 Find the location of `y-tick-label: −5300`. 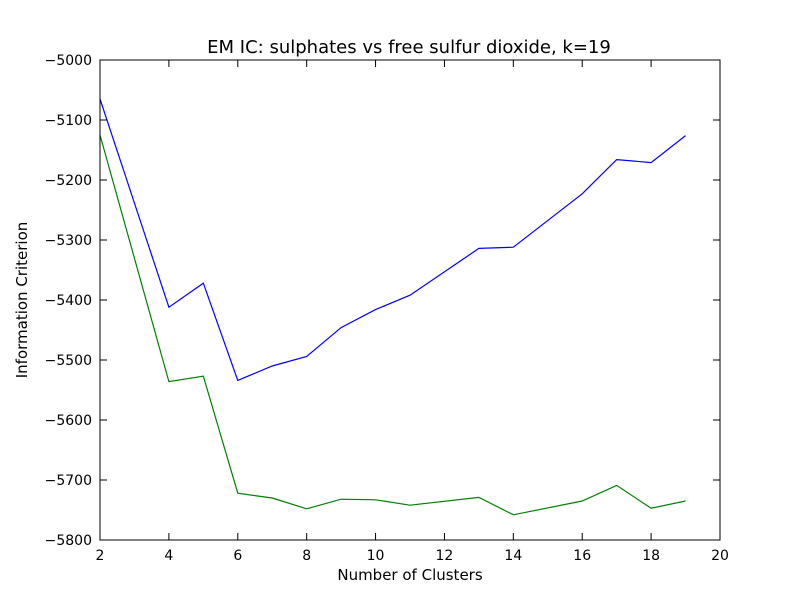

y-tick-label: −5300 is located at coordinates (68, 241).